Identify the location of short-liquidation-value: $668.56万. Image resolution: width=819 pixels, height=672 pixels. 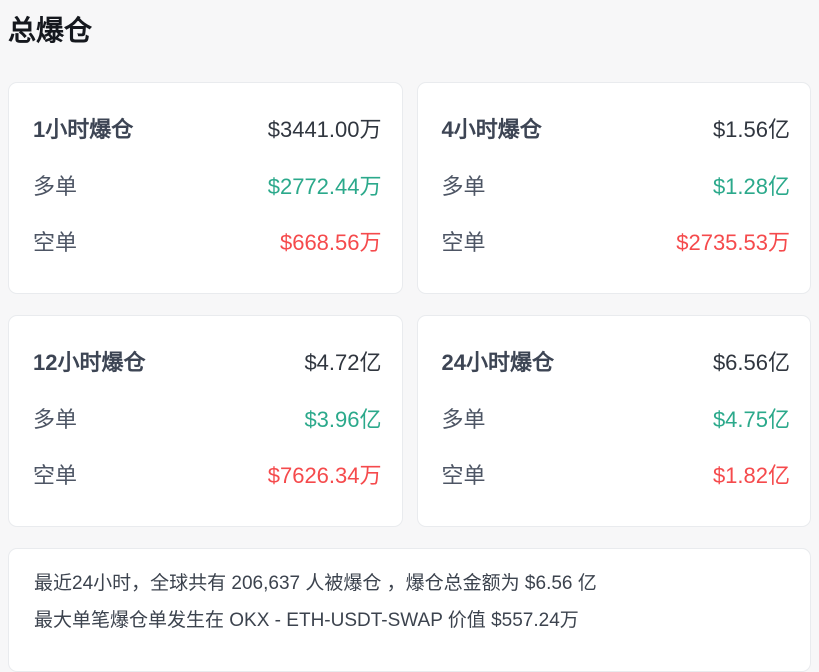
(330, 242).